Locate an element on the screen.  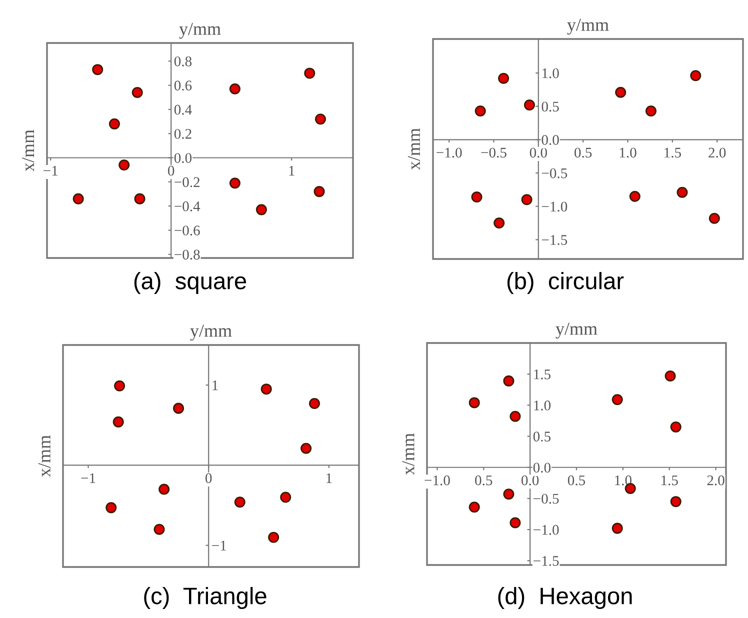
y-tick-label: −0.2 is located at coordinates (187, 182).